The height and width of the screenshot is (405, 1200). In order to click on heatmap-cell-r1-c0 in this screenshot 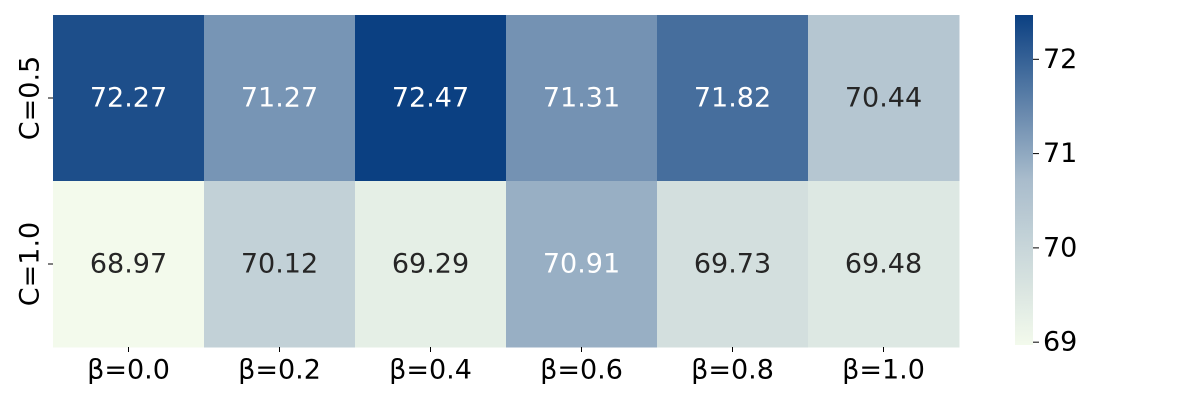, I will do `click(129, 264)`.